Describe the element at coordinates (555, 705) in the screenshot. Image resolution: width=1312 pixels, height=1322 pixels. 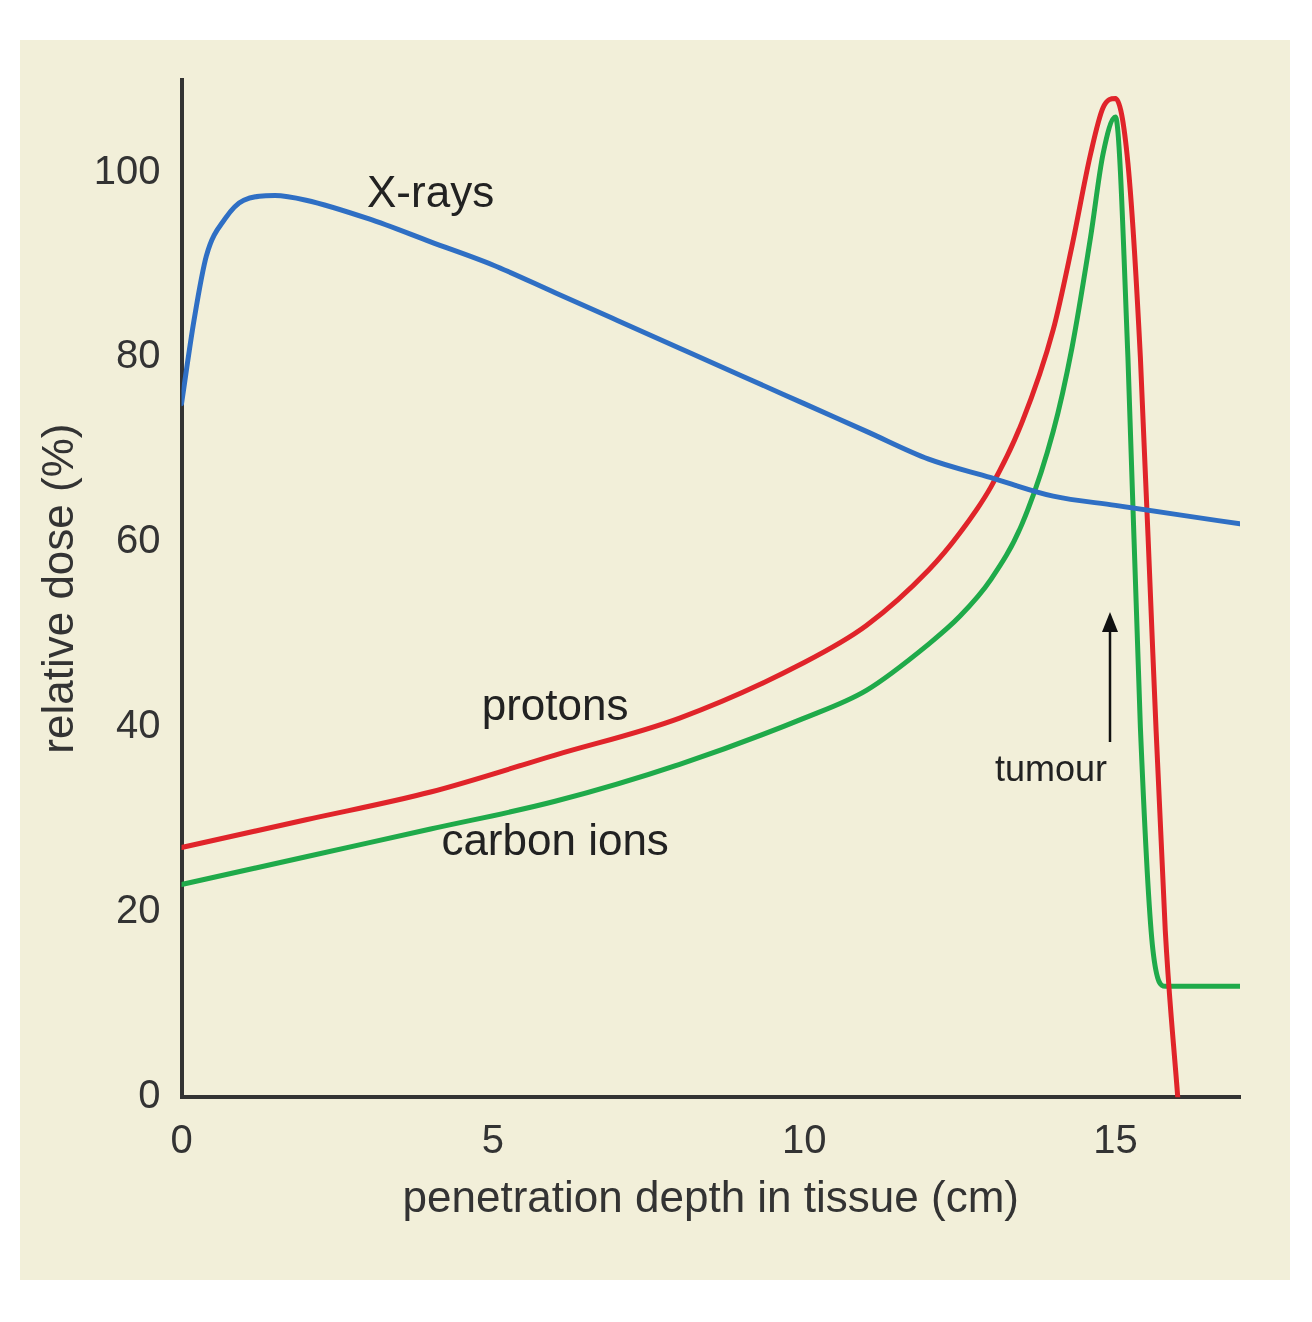
I see `series-label: protons` at that location.